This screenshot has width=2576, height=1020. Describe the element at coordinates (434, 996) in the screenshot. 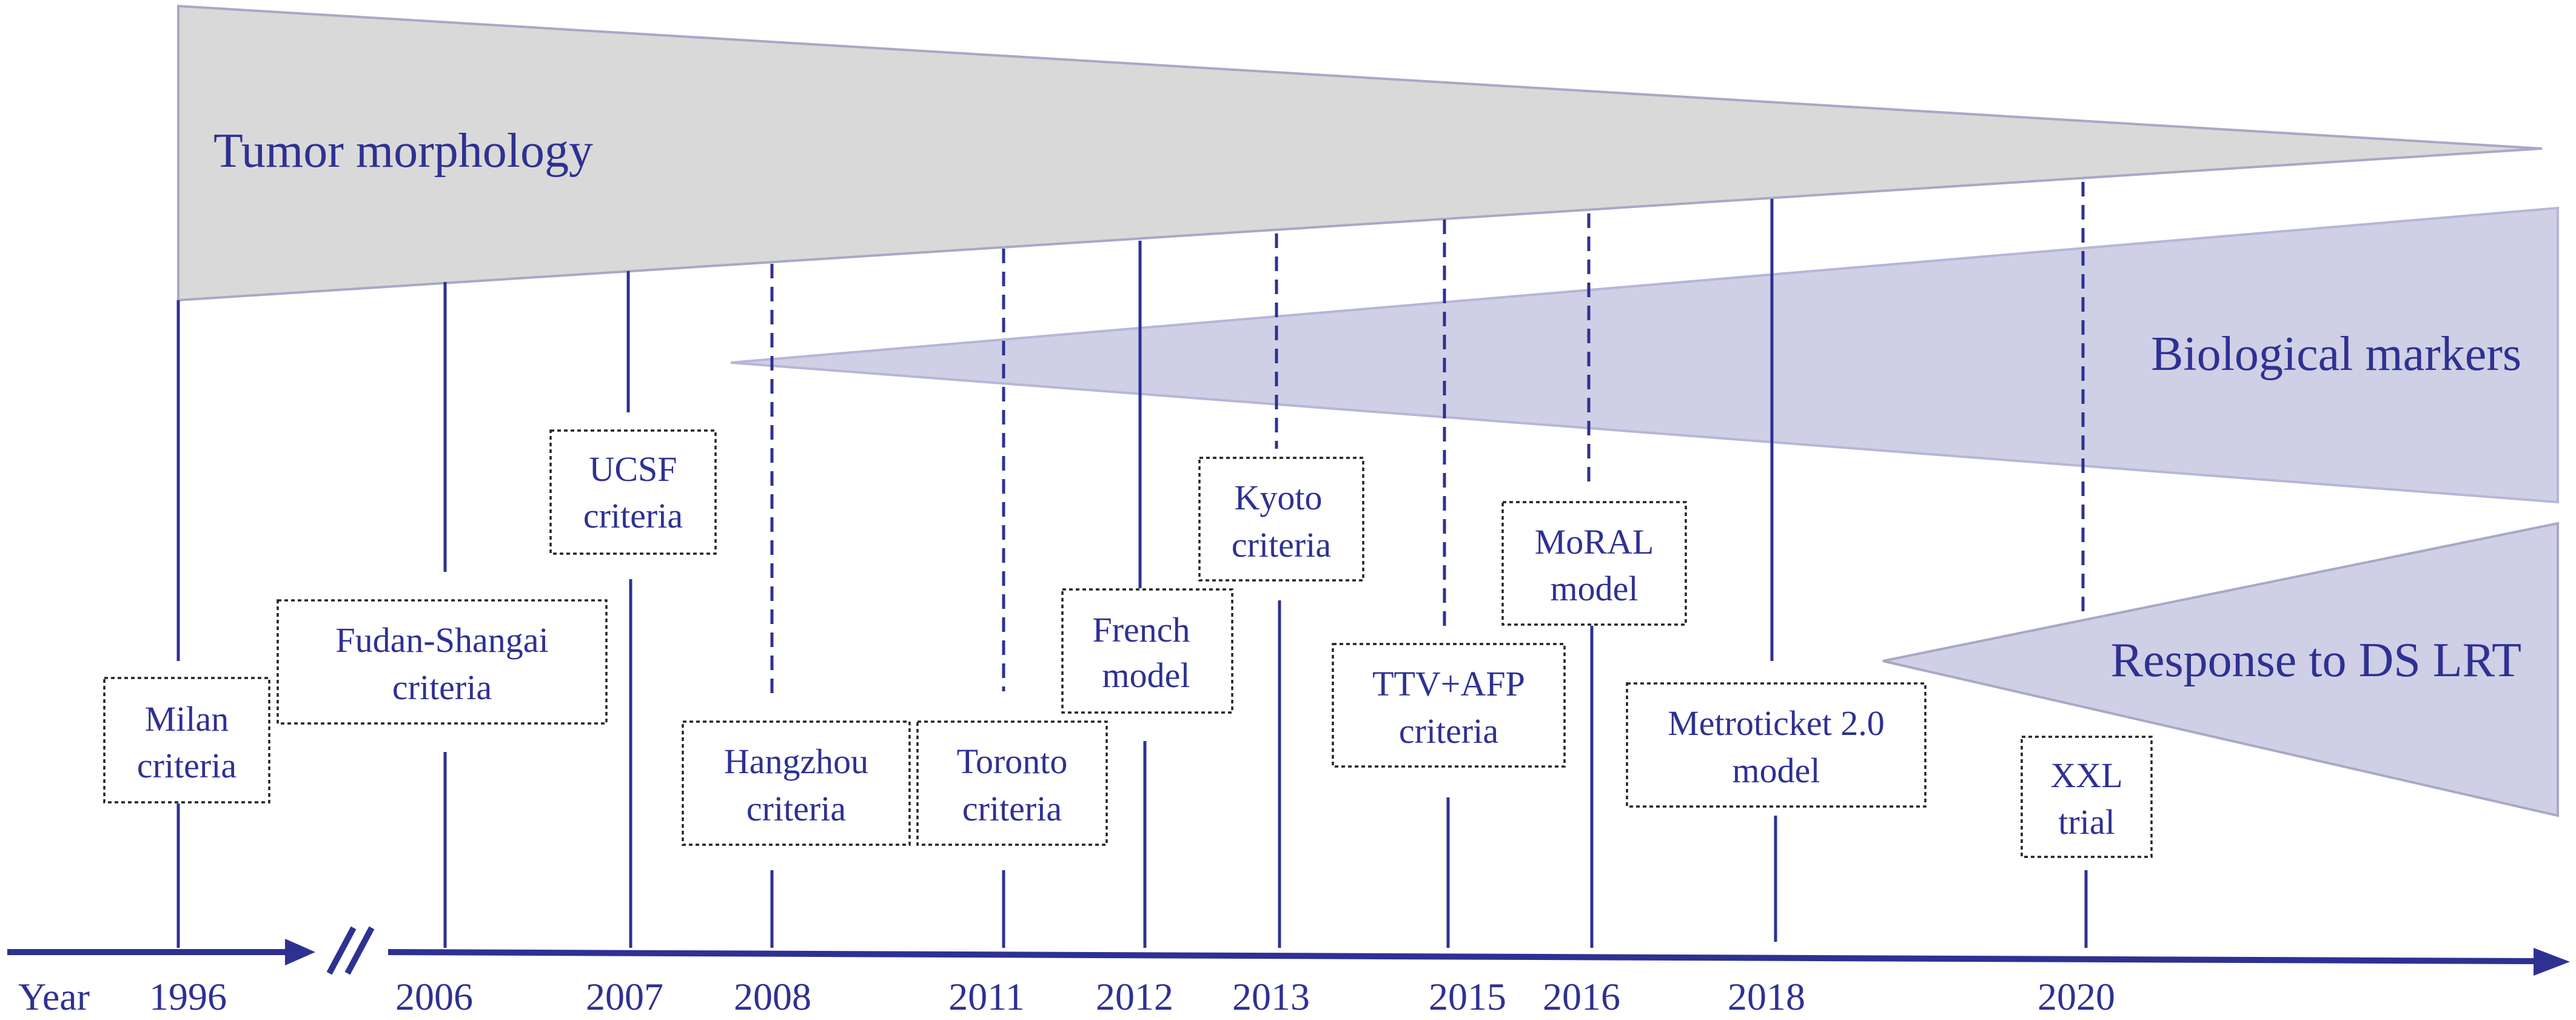

I see `year-label-2006: 2006` at that location.